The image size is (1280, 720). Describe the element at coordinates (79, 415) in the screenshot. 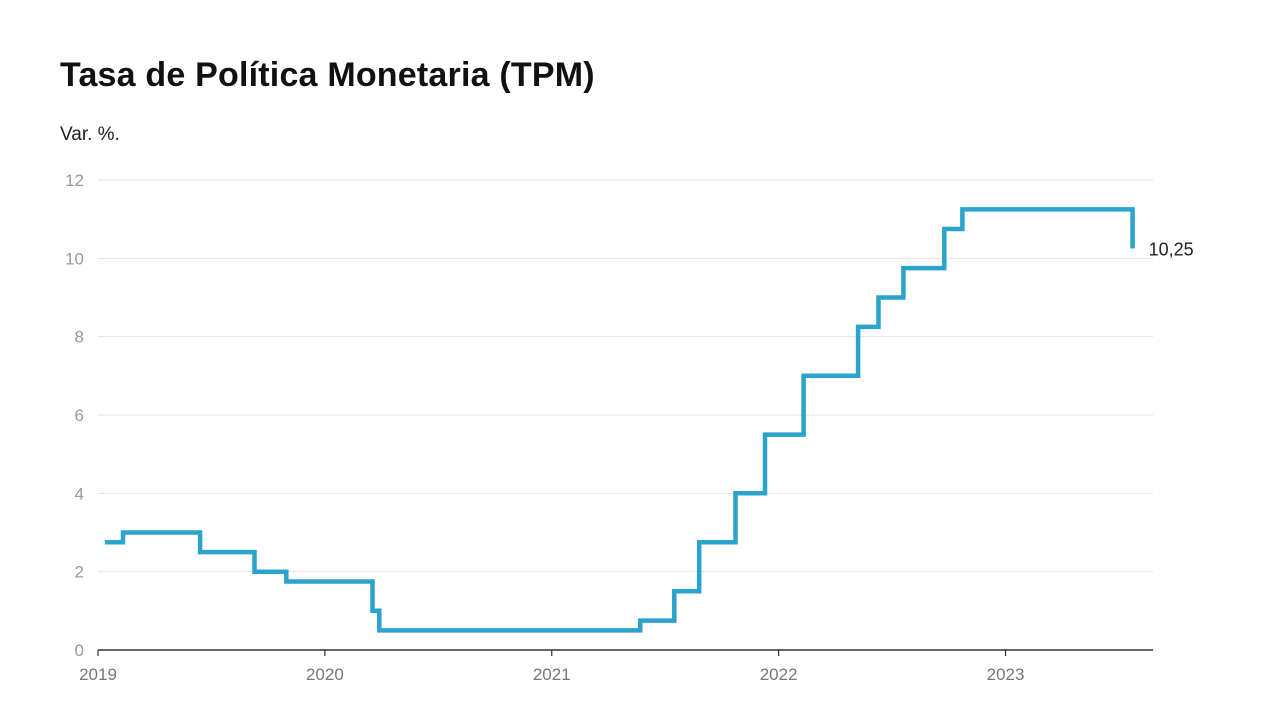

I see `y-tick-label: 6` at that location.